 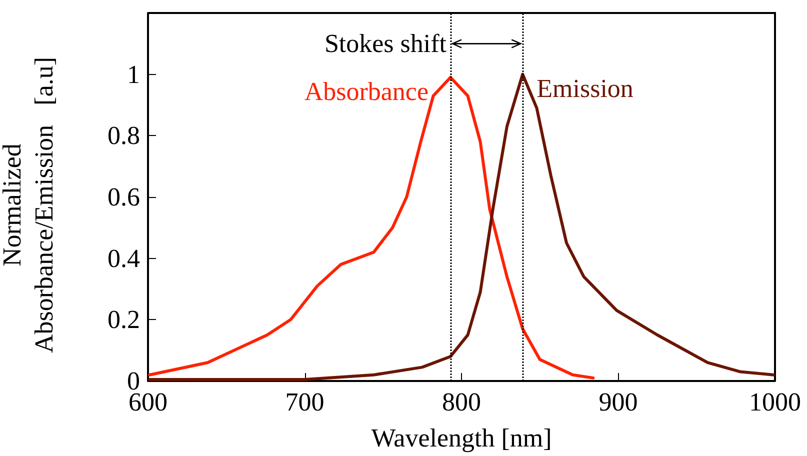 I want to click on x-axis-title: Wavelength [nm], so click(x=461, y=438).